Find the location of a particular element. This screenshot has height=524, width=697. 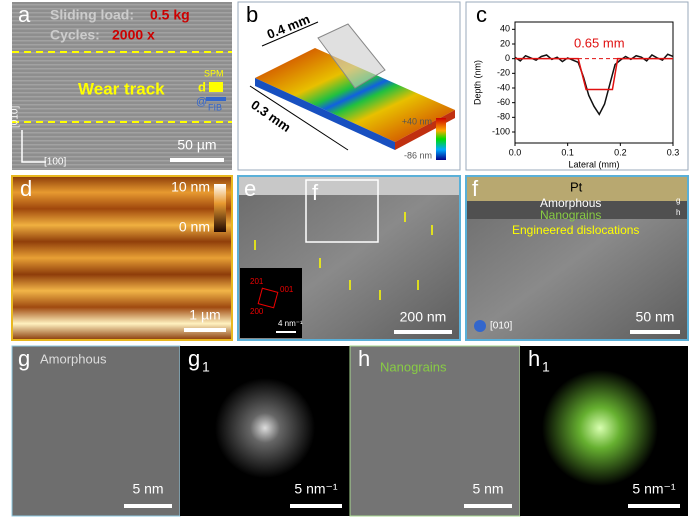

y-tick-label: -40 is located at coordinates (503, 87).